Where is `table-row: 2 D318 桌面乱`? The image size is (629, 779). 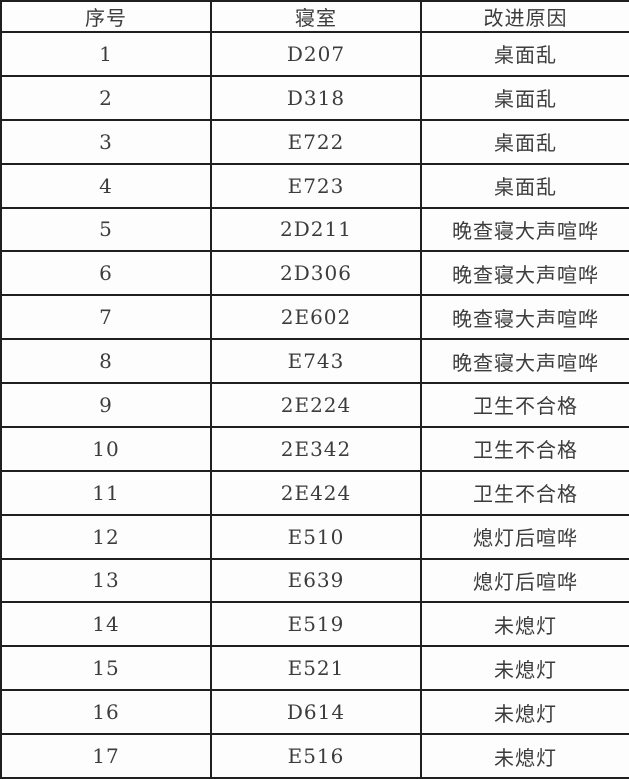 table-row: 2 D318 桌面乱 is located at coordinates (314, 97).